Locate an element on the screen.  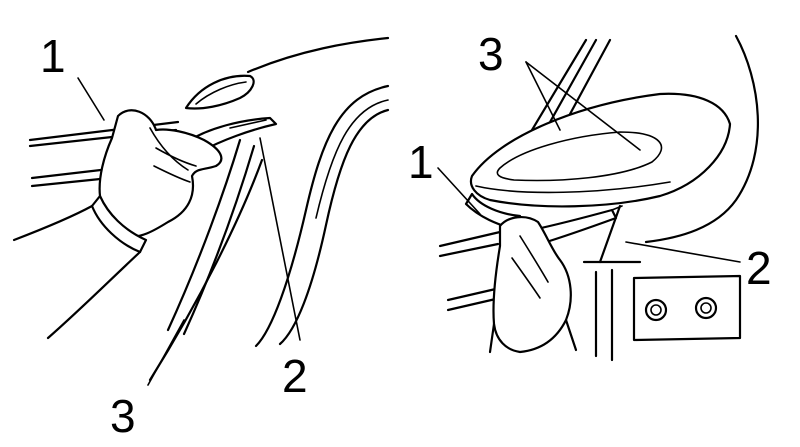
door-line-upper is located at coordinates (470, 239).